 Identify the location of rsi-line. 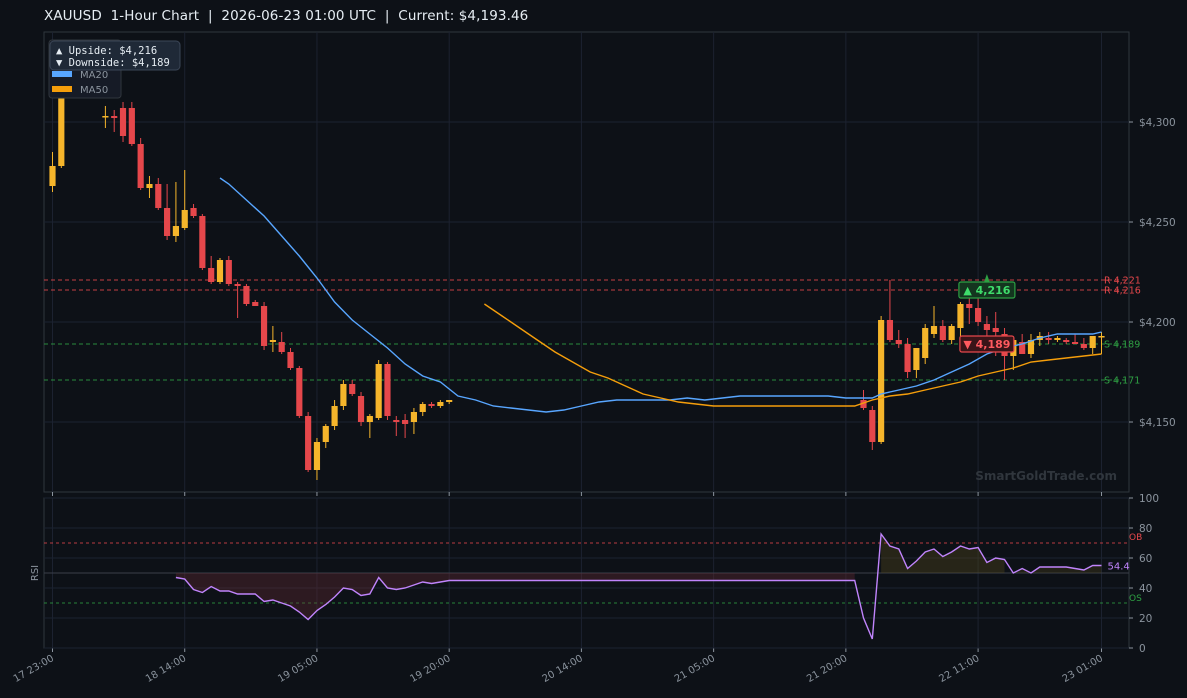
(638, 586).